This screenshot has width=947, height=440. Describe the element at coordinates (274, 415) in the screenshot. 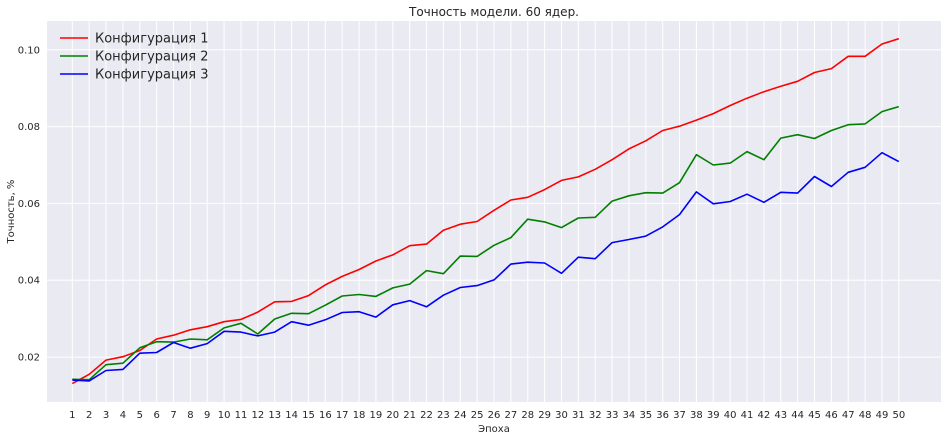

I see `x-tick-label: 13` at that location.